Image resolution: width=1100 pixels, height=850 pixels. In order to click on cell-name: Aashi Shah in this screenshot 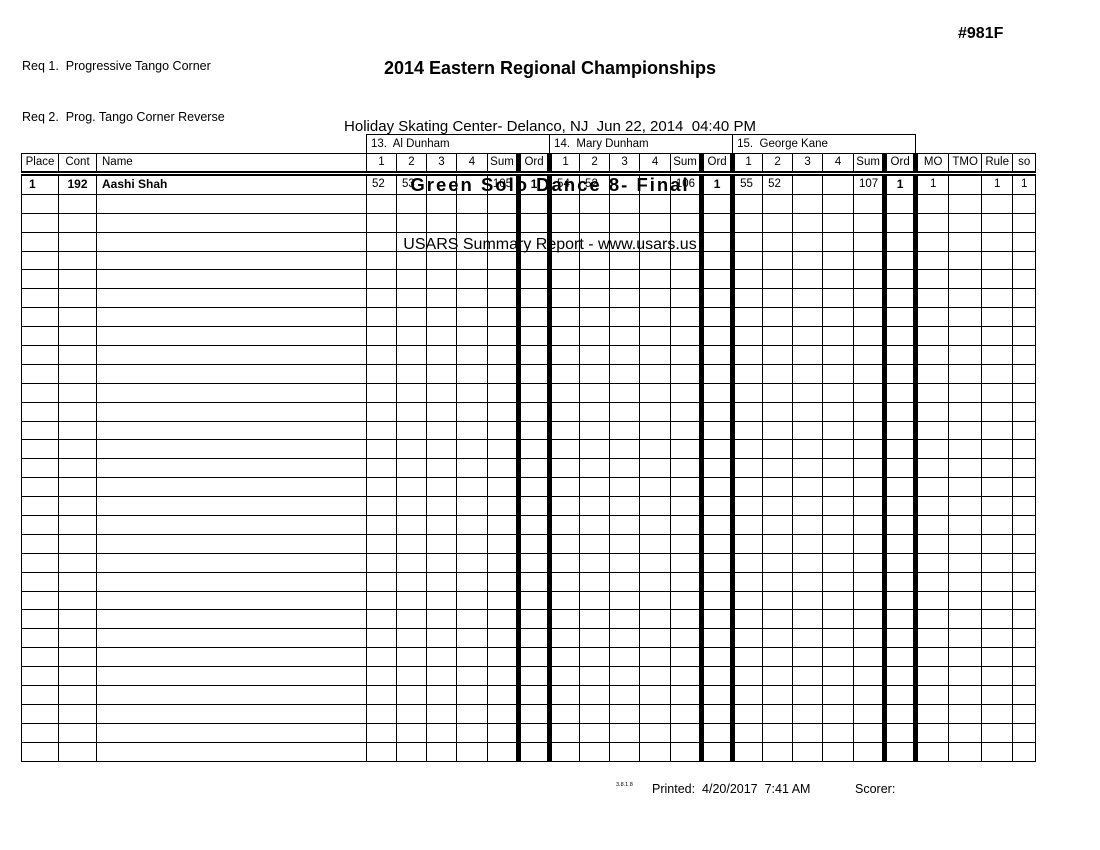, I will do `click(231, 184)`.